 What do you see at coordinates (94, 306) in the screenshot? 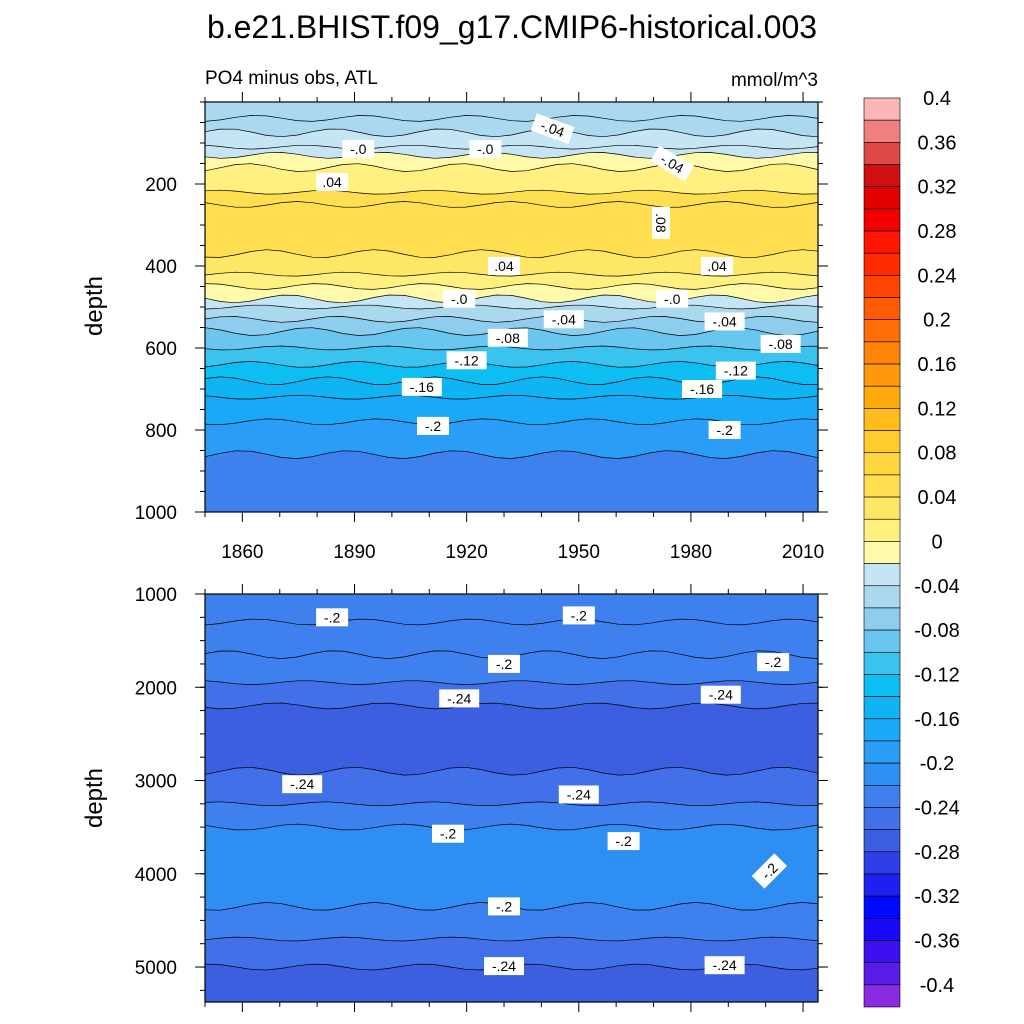
I see `y-axis-label: depth` at bounding box center [94, 306].